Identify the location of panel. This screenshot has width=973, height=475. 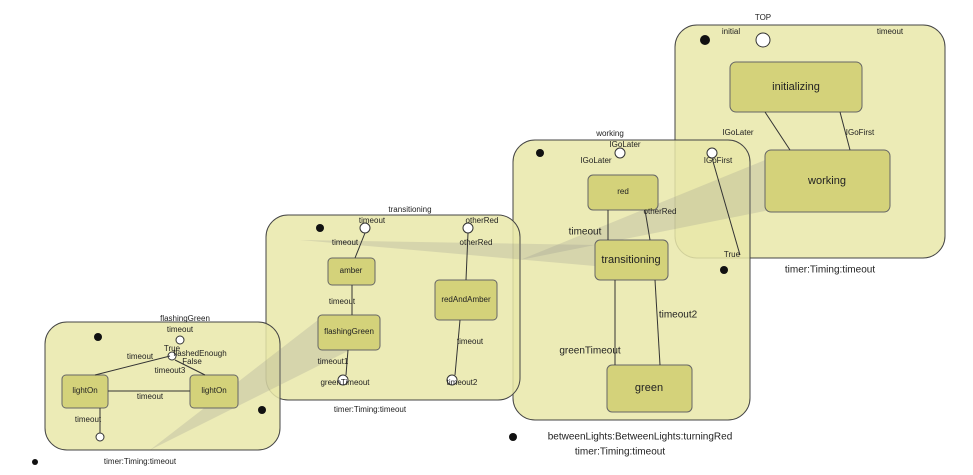
(162, 386).